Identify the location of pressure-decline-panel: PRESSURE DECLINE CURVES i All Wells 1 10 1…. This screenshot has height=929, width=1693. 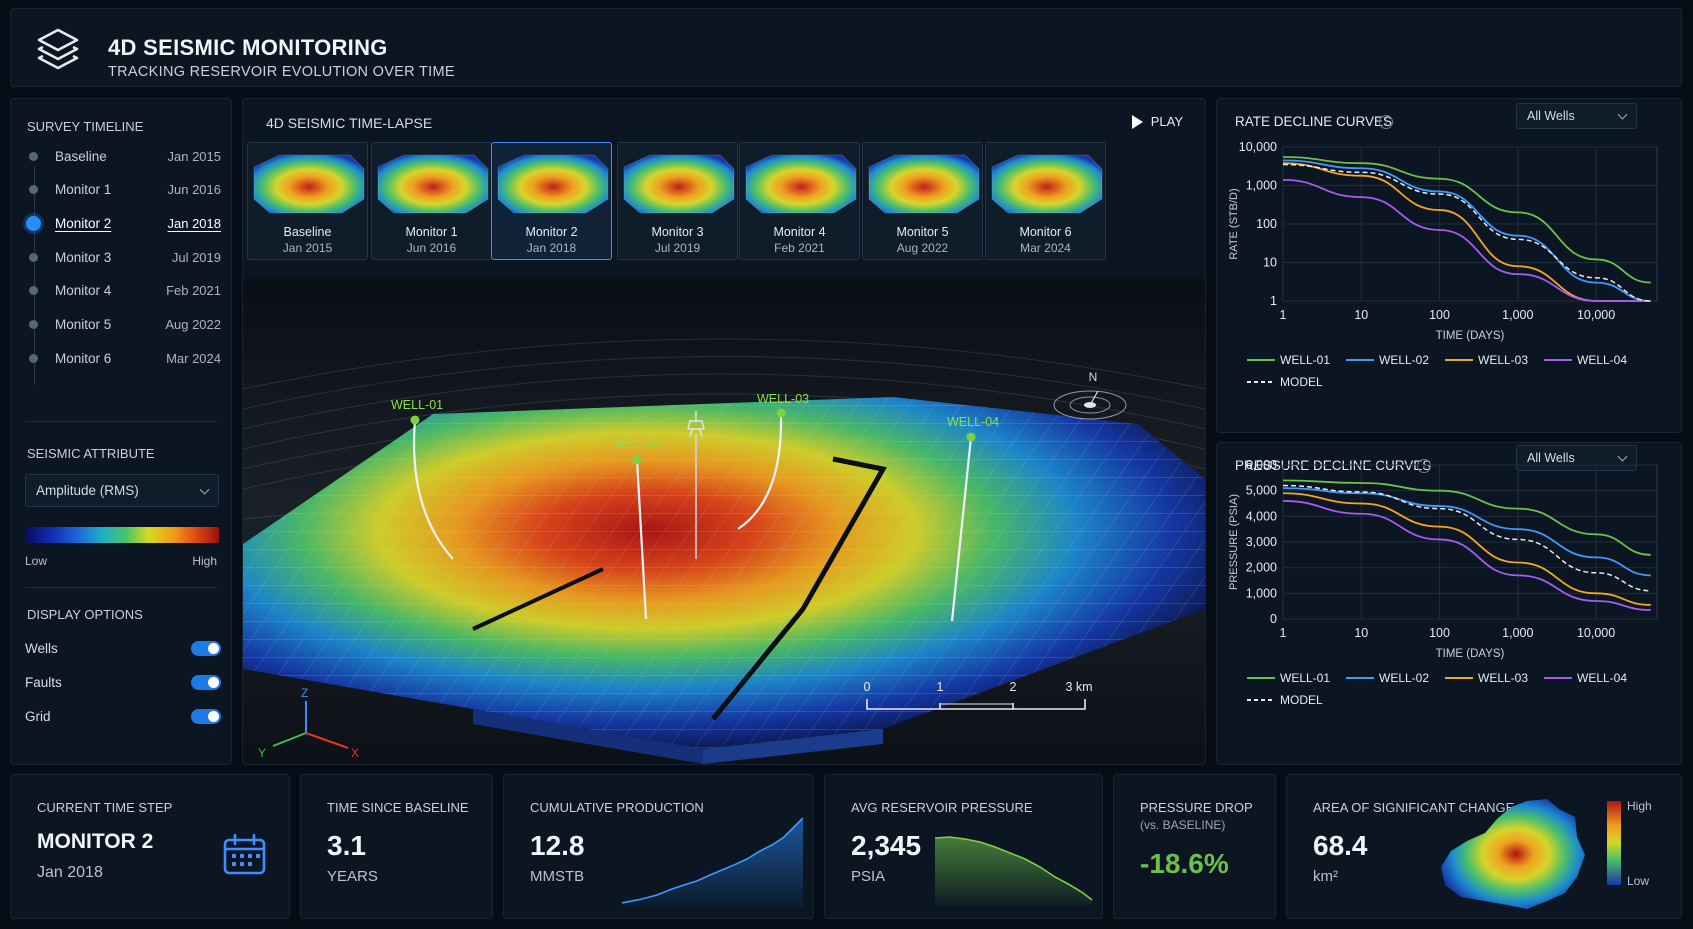
(1449, 603).